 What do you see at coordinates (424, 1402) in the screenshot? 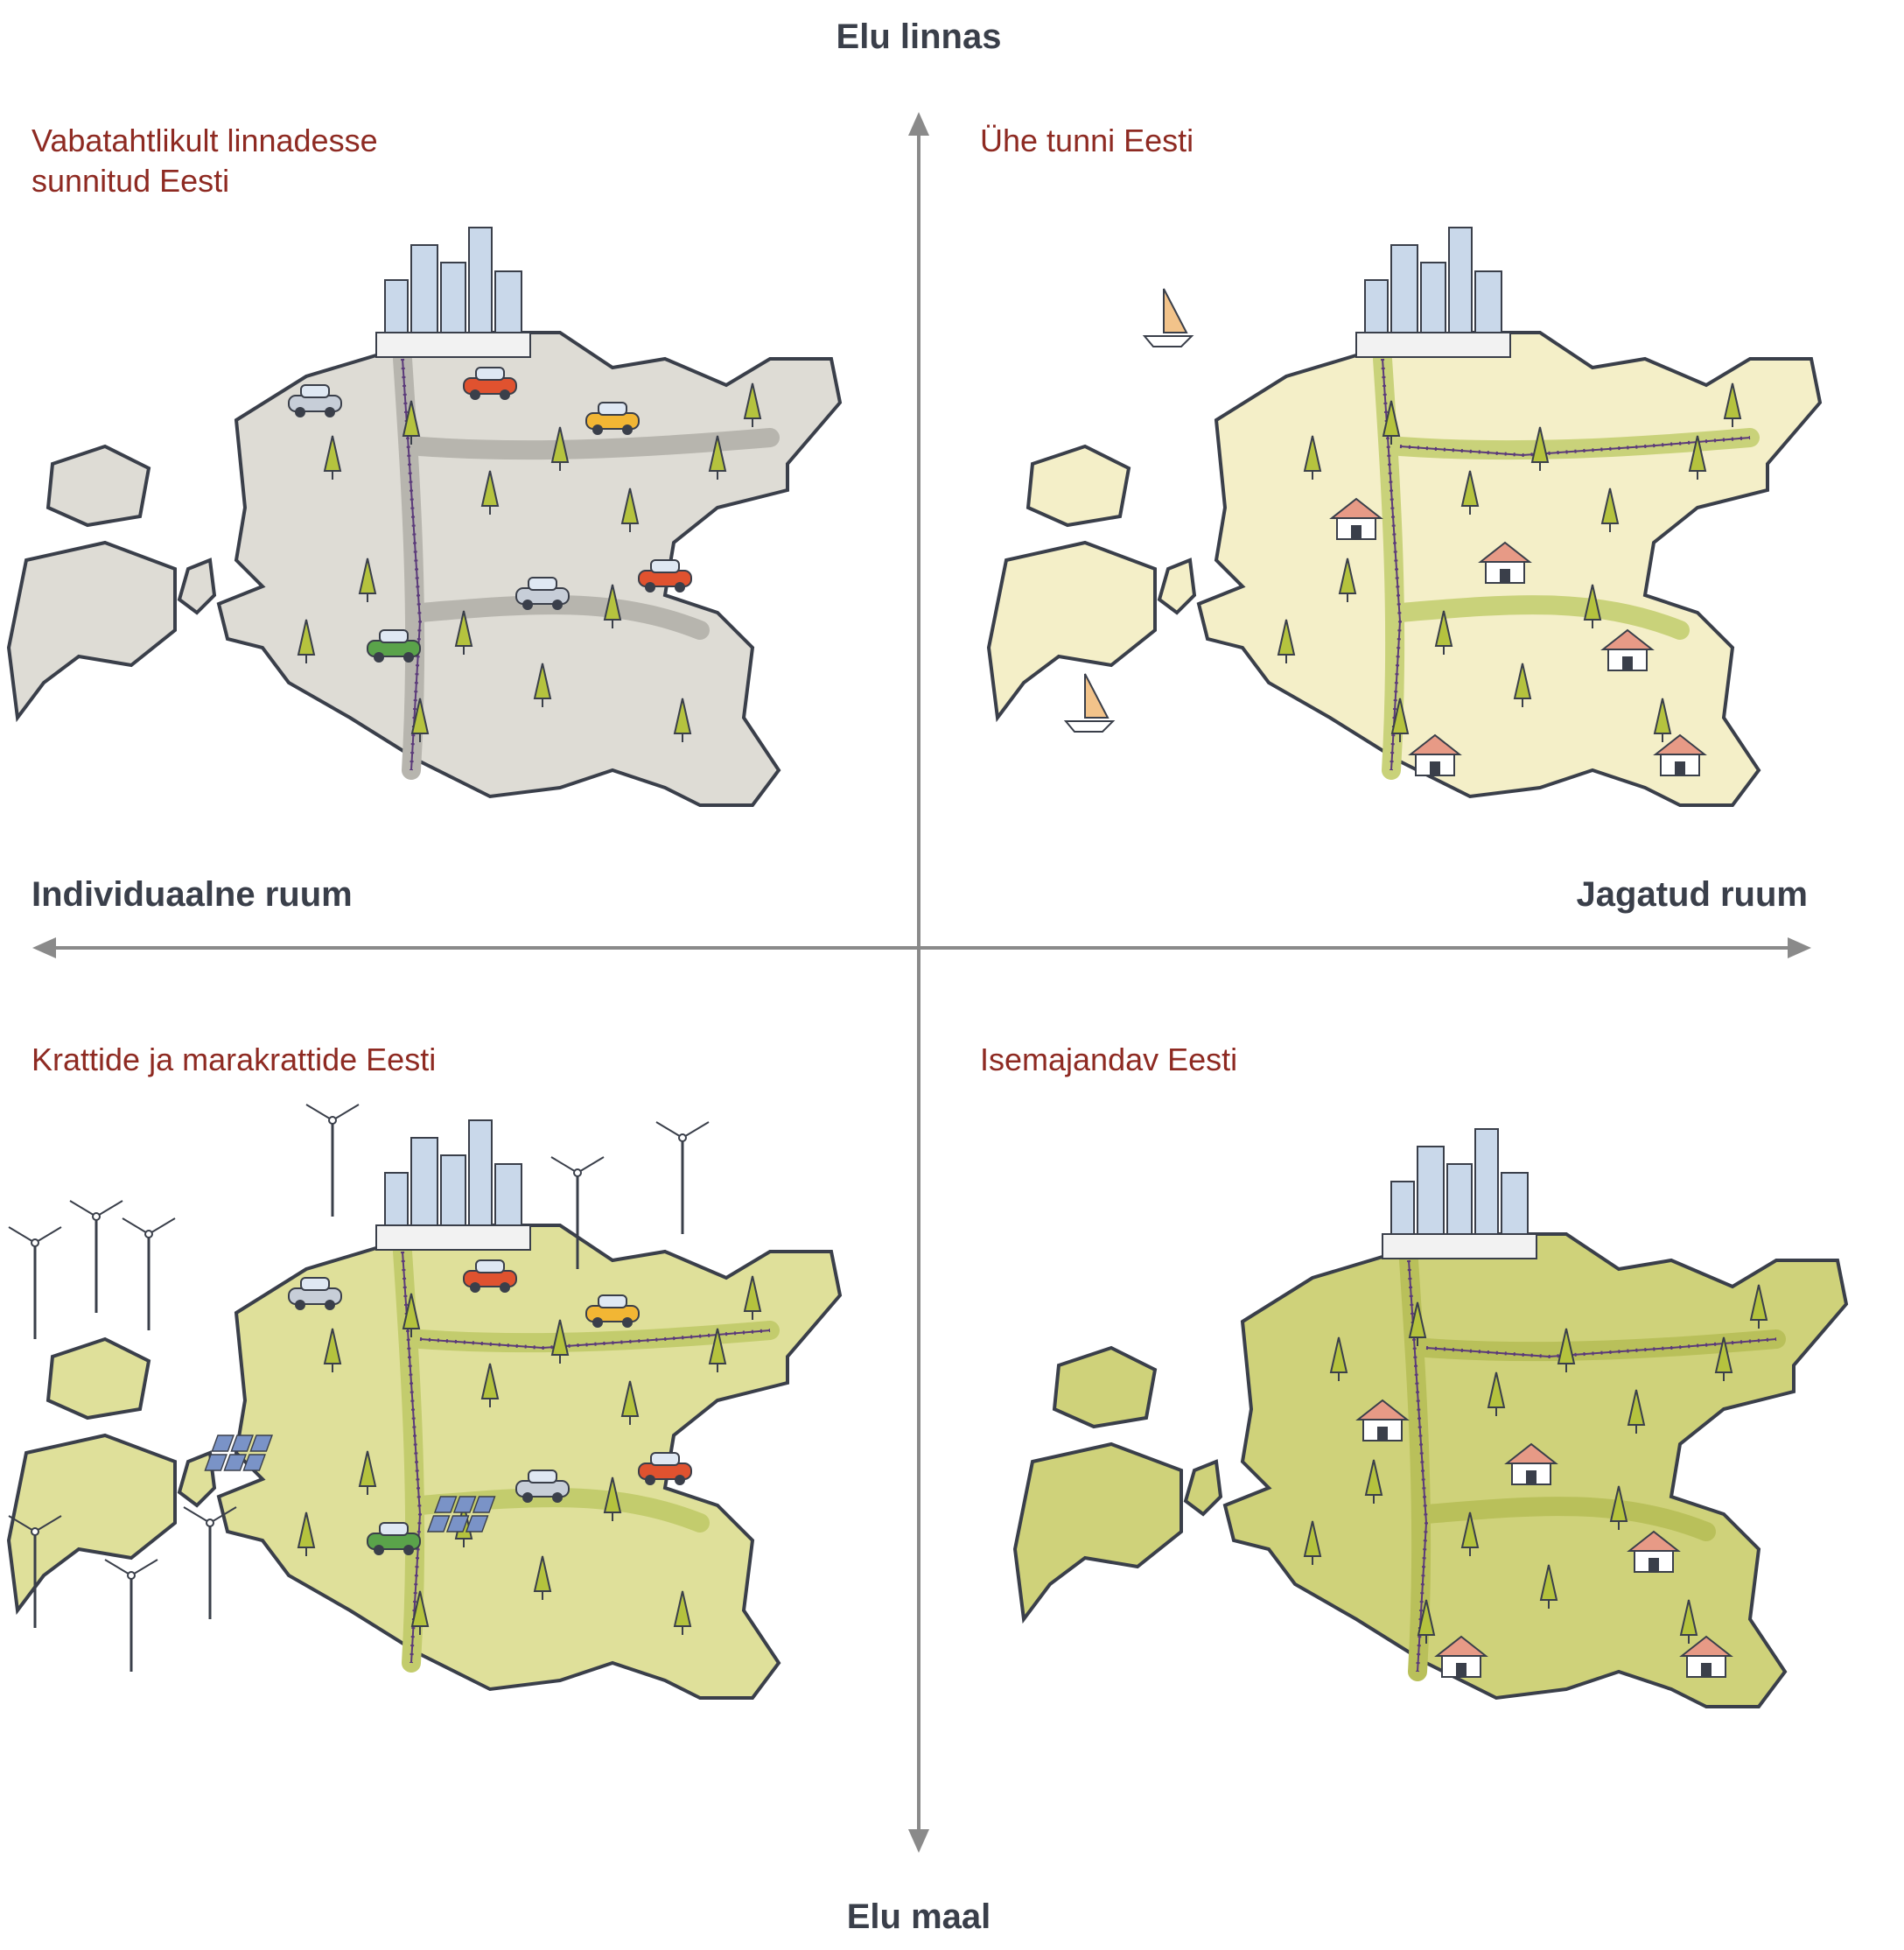
I see `map-bottom-left` at bounding box center [424, 1402].